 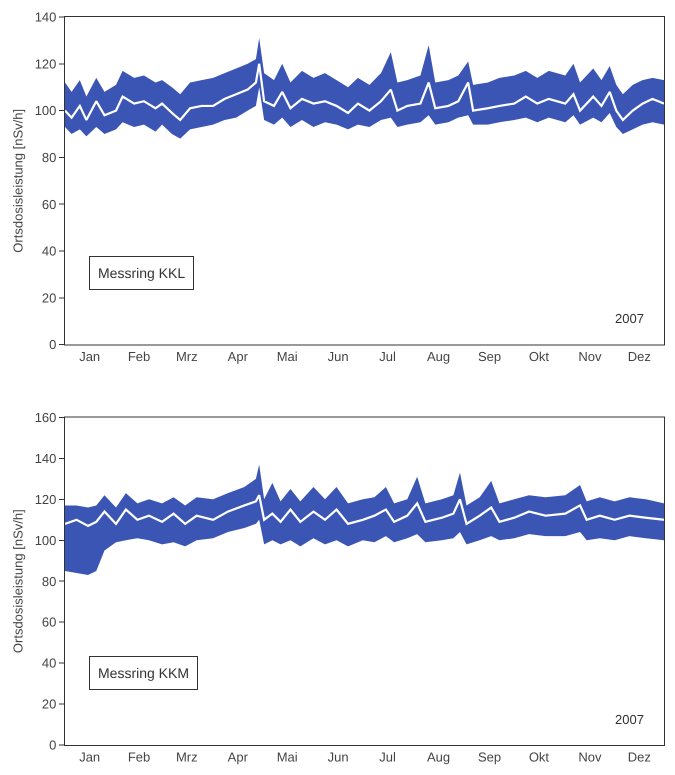 What do you see at coordinates (142, 273) in the screenshot?
I see `annotation: Messring KKL` at bounding box center [142, 273].